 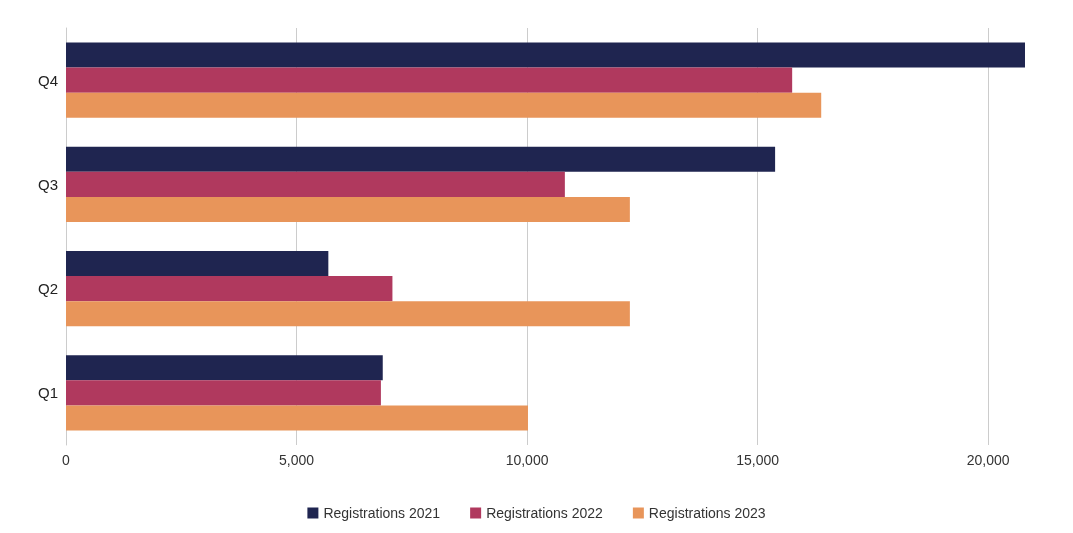 I want to click on legend-label: Registrations 2021, so click(x=382, y=513).